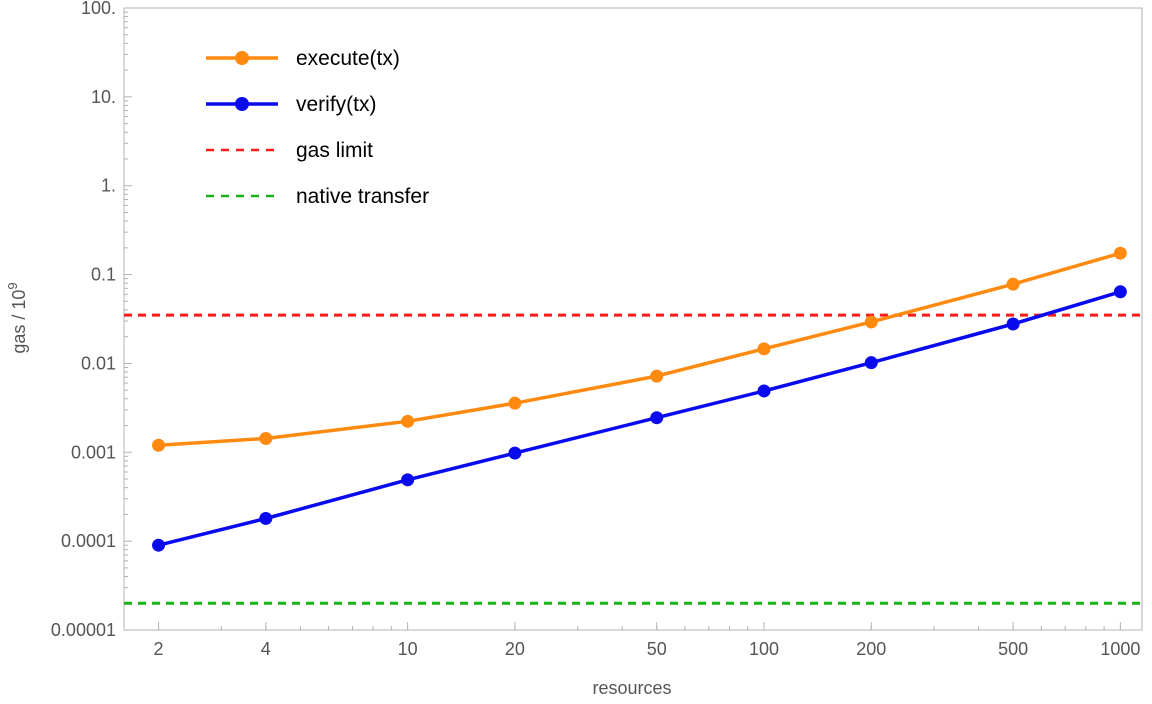 The image size is (1152, 704). What do you see at coordinates (348, 58) in the screenshot?
I see `legend-label: execute(tx)` at bounding box center [348, 58].